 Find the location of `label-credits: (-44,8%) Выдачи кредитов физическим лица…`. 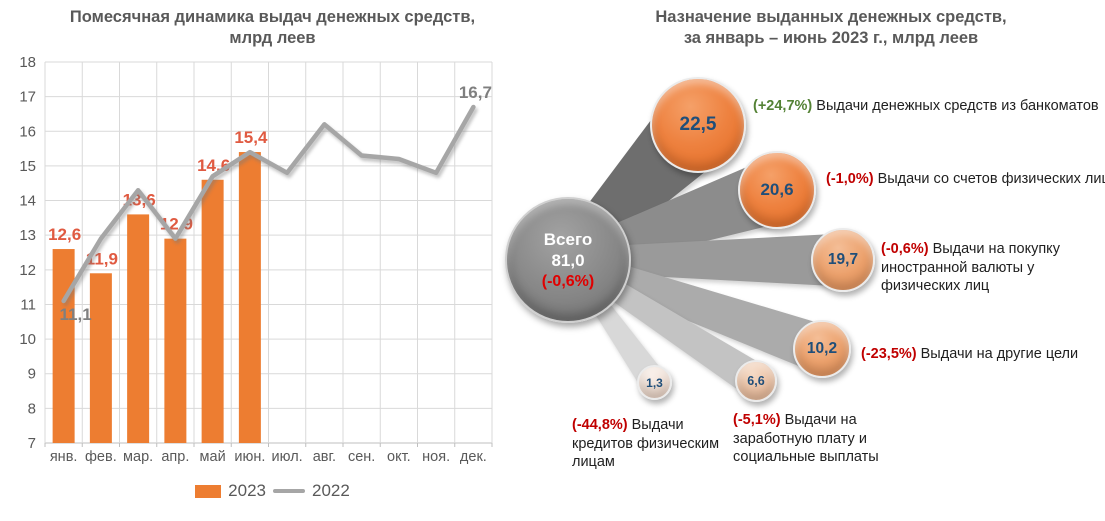

label-credits: (-44,8%) Выдачи кредитов физическим лица… is located at coordinates (656, 444).